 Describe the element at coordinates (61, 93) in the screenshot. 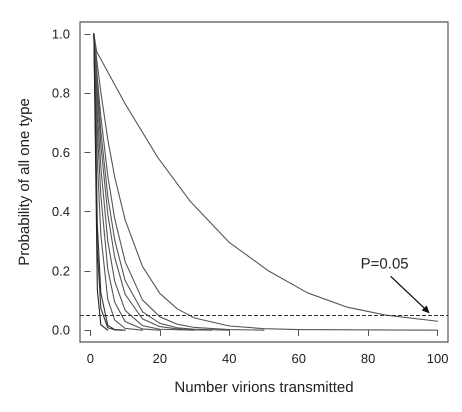

I see `y-tick-label: 0.8` at that location.